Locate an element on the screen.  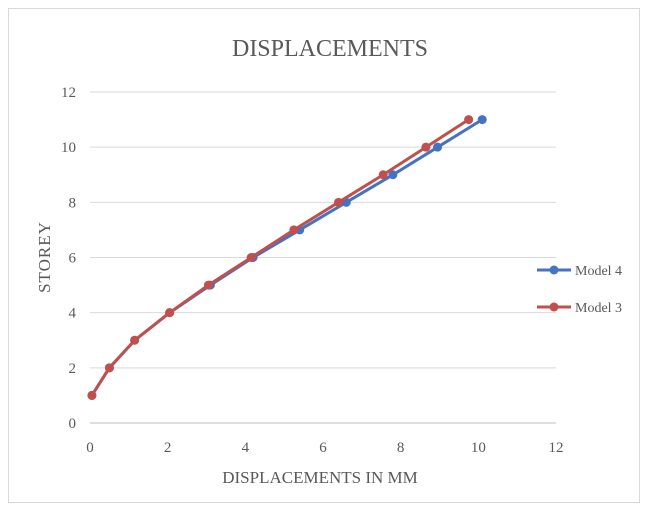
x-tick-label: 2 is located at coordinates (168, 448).